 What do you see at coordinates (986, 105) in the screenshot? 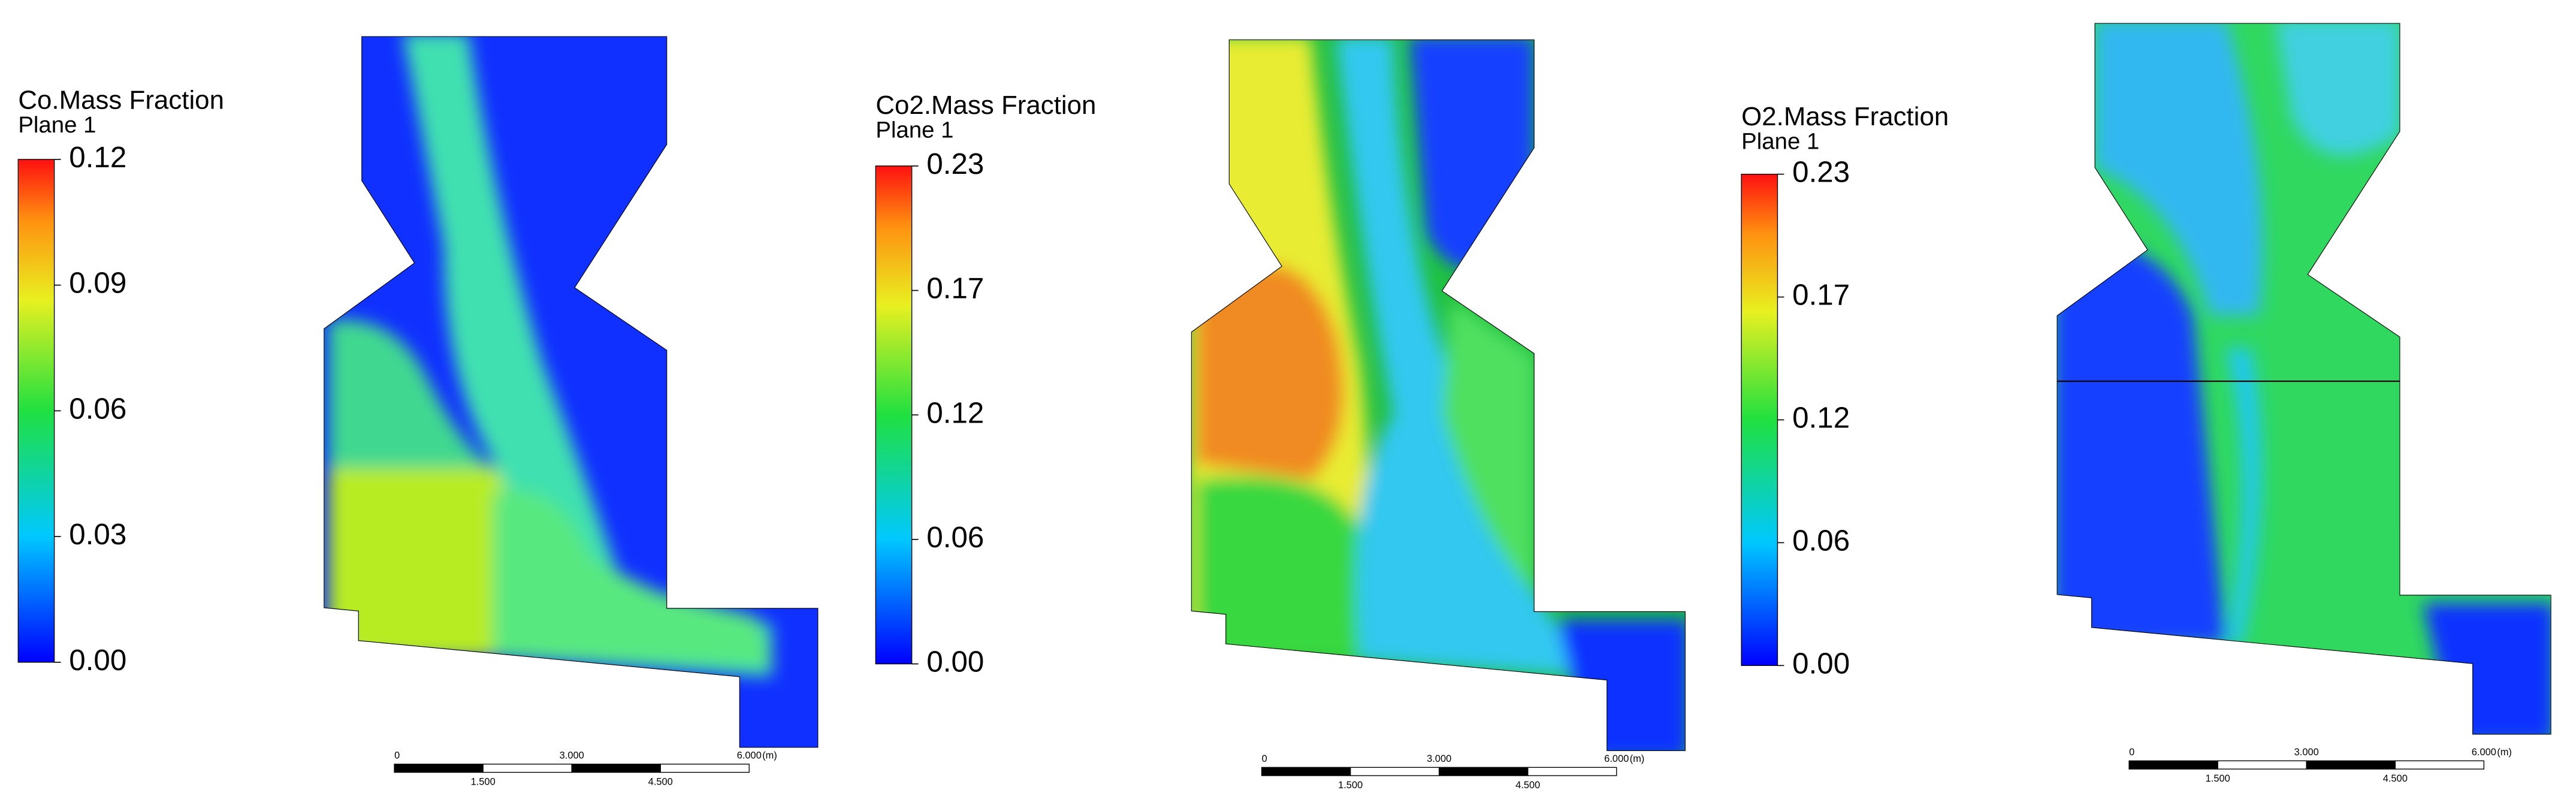
I see `legend-title: Co2.Mass Fraction` at bounding box center [986, 105].